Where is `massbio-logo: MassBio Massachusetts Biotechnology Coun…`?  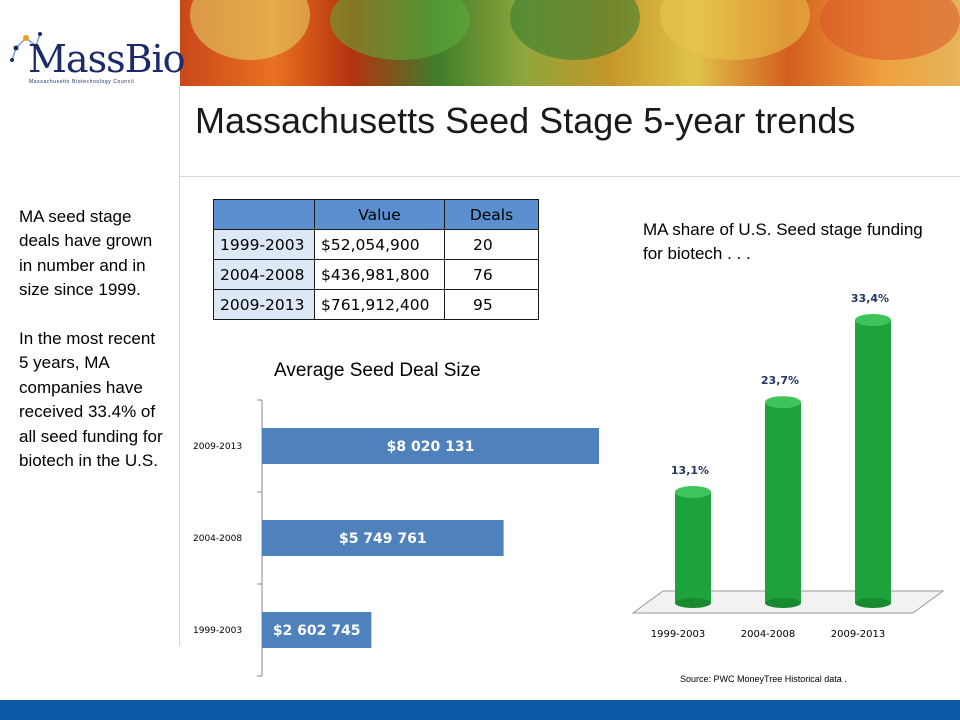 massbio-logo: MassBio Massachusetts Biotechnology Coun… is located at coordinates (93, 43).